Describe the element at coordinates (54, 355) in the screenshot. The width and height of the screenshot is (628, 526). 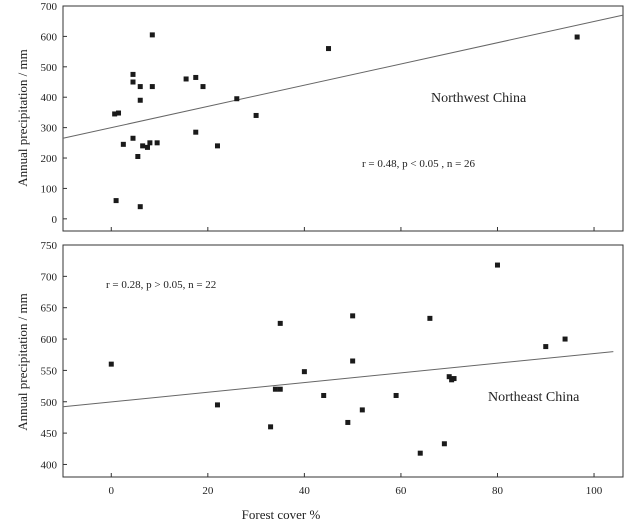
I see `northeast-y-ticks: 400 450 500 550 600 650 700 750` at that location.